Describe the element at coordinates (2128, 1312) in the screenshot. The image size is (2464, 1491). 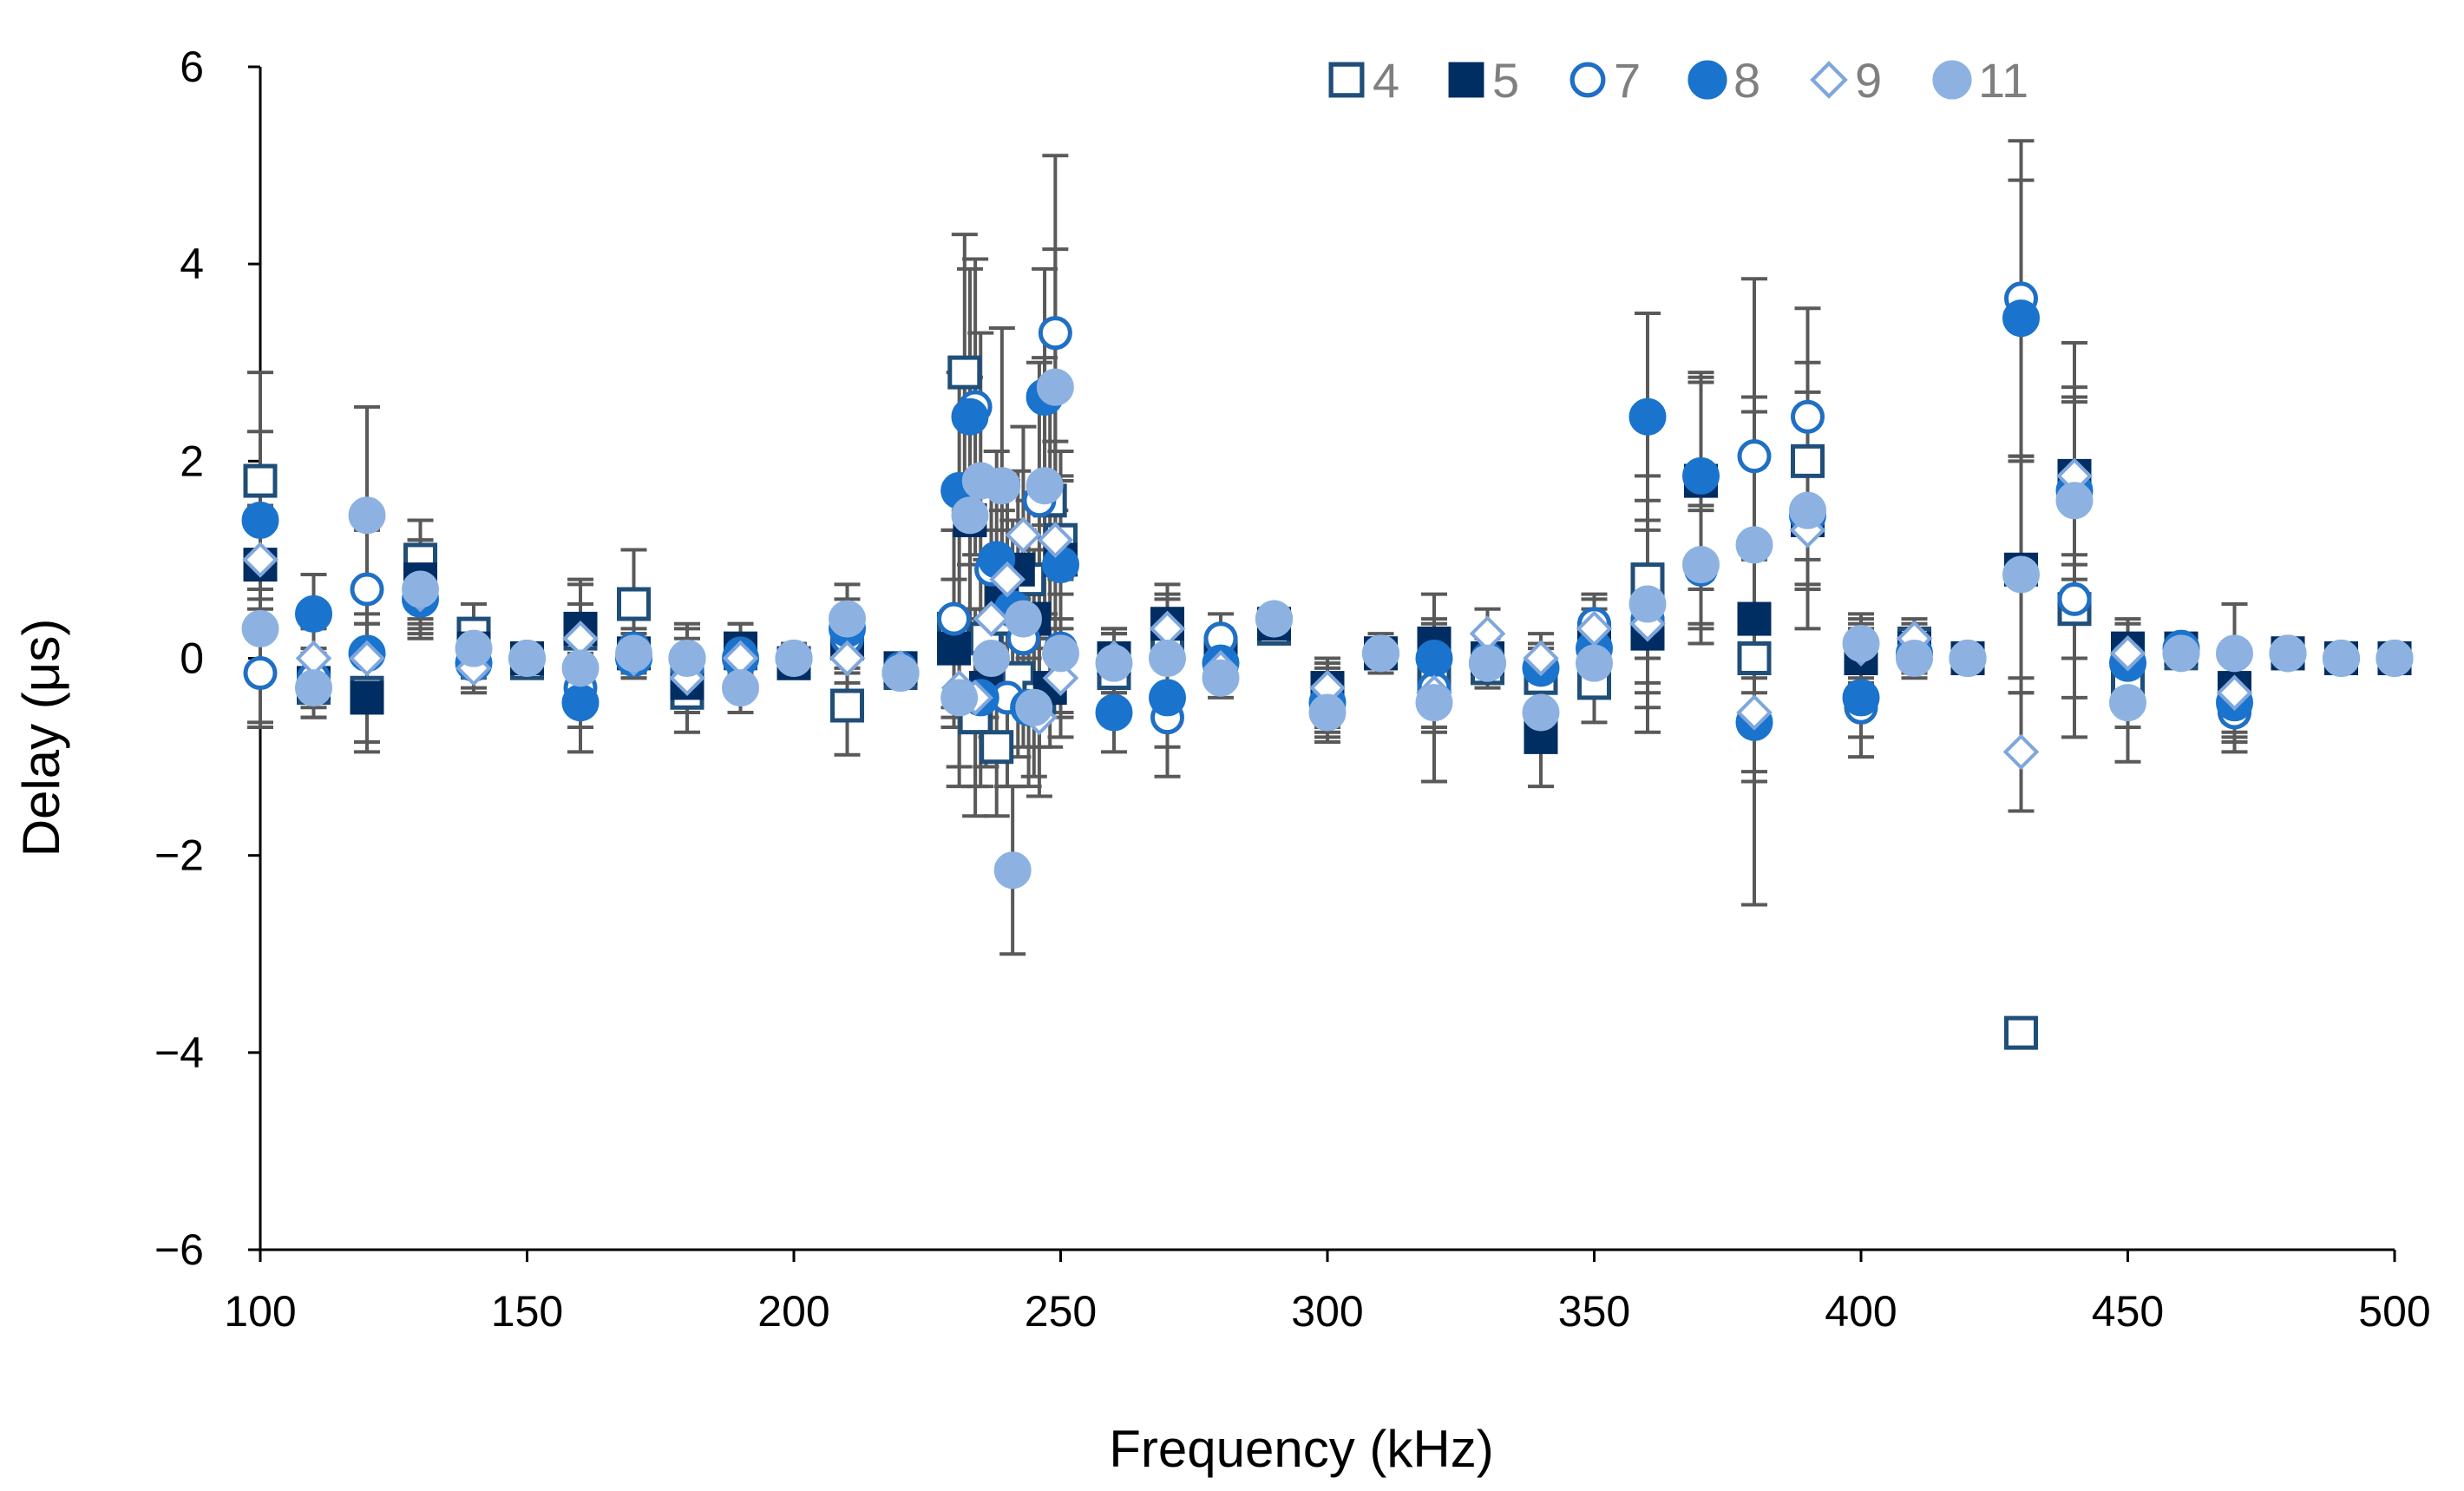
I see `x-tick-label: 450` at that location.